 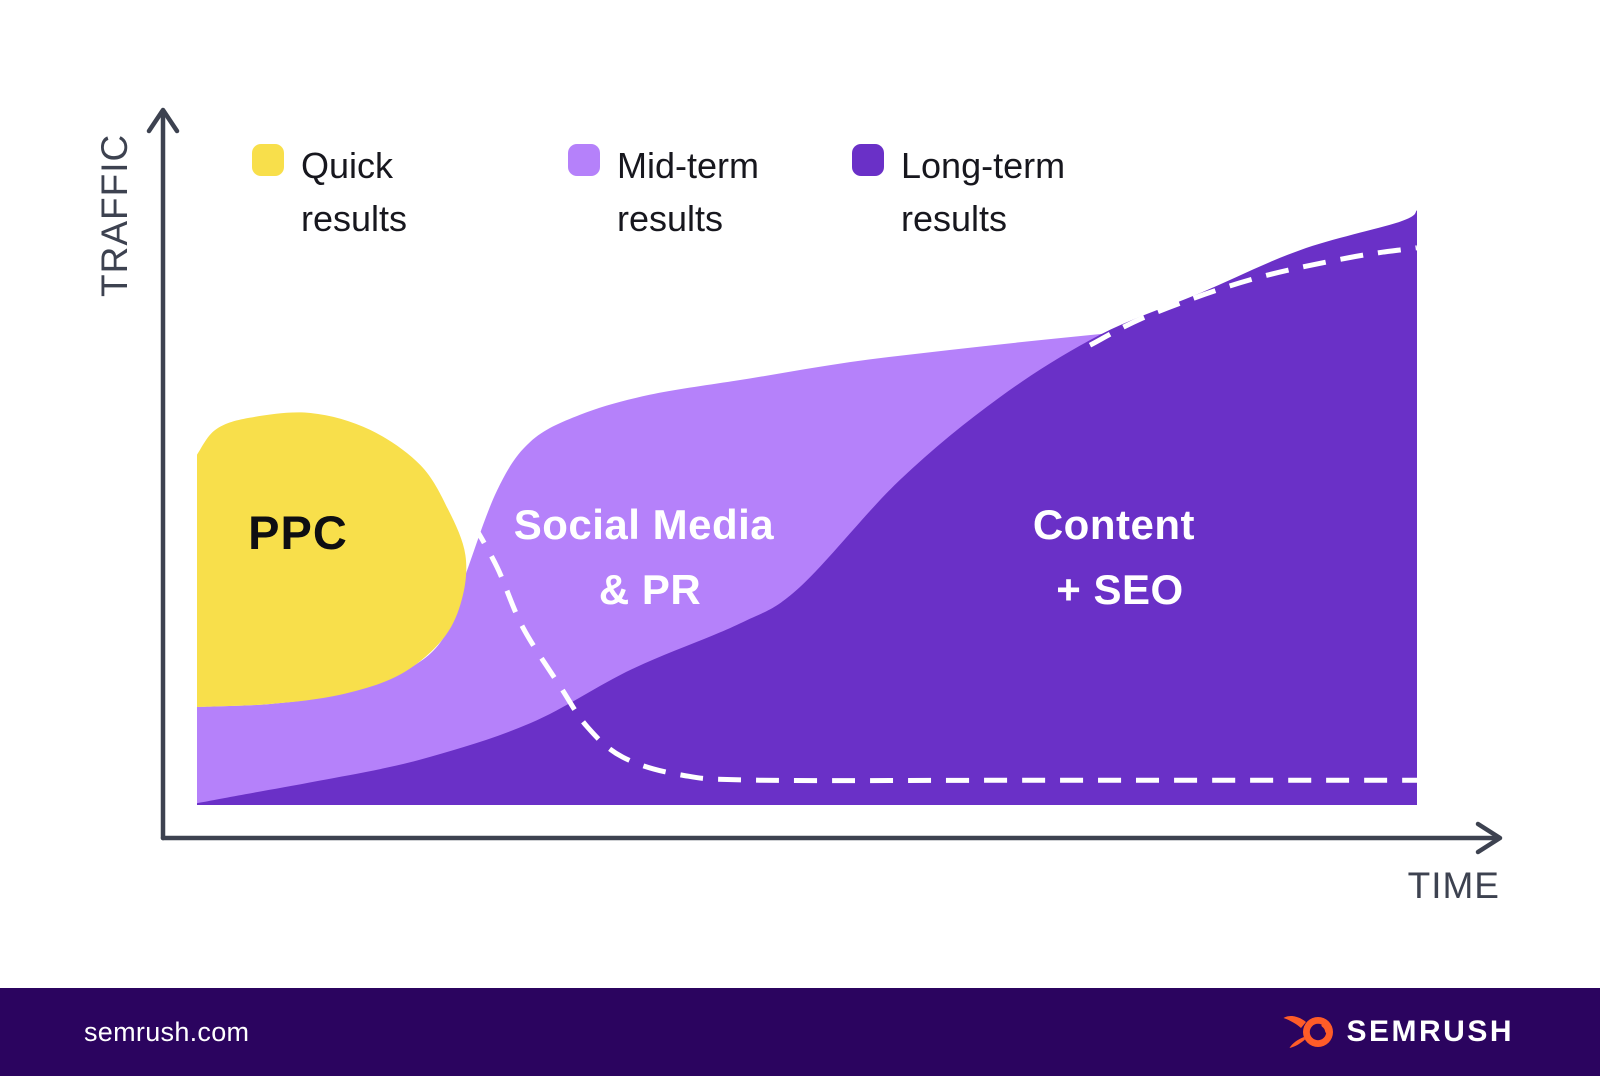 I want to click on y-axis: TRAFFIC, so click(x=137, y=474).